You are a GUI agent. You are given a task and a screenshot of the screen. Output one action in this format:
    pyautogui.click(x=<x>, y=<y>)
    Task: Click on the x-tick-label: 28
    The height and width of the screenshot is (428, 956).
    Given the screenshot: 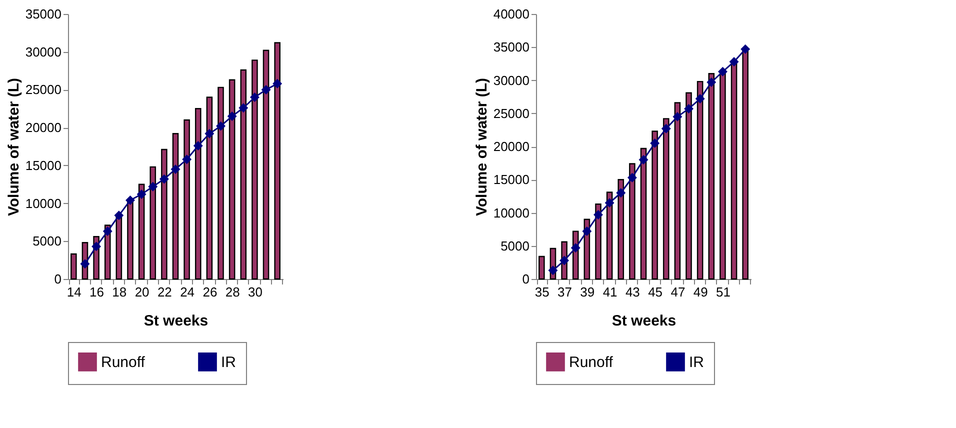 What is the action you would take?
    pyautogui.click(x=232, y=292)
    